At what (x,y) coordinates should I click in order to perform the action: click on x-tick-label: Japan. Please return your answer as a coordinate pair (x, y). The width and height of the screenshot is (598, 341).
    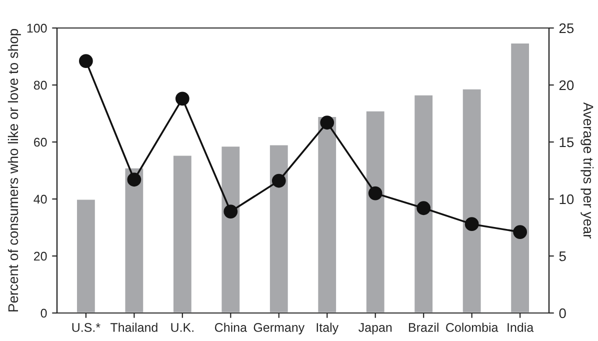
    Looking at the image, I should click on (375, 328).